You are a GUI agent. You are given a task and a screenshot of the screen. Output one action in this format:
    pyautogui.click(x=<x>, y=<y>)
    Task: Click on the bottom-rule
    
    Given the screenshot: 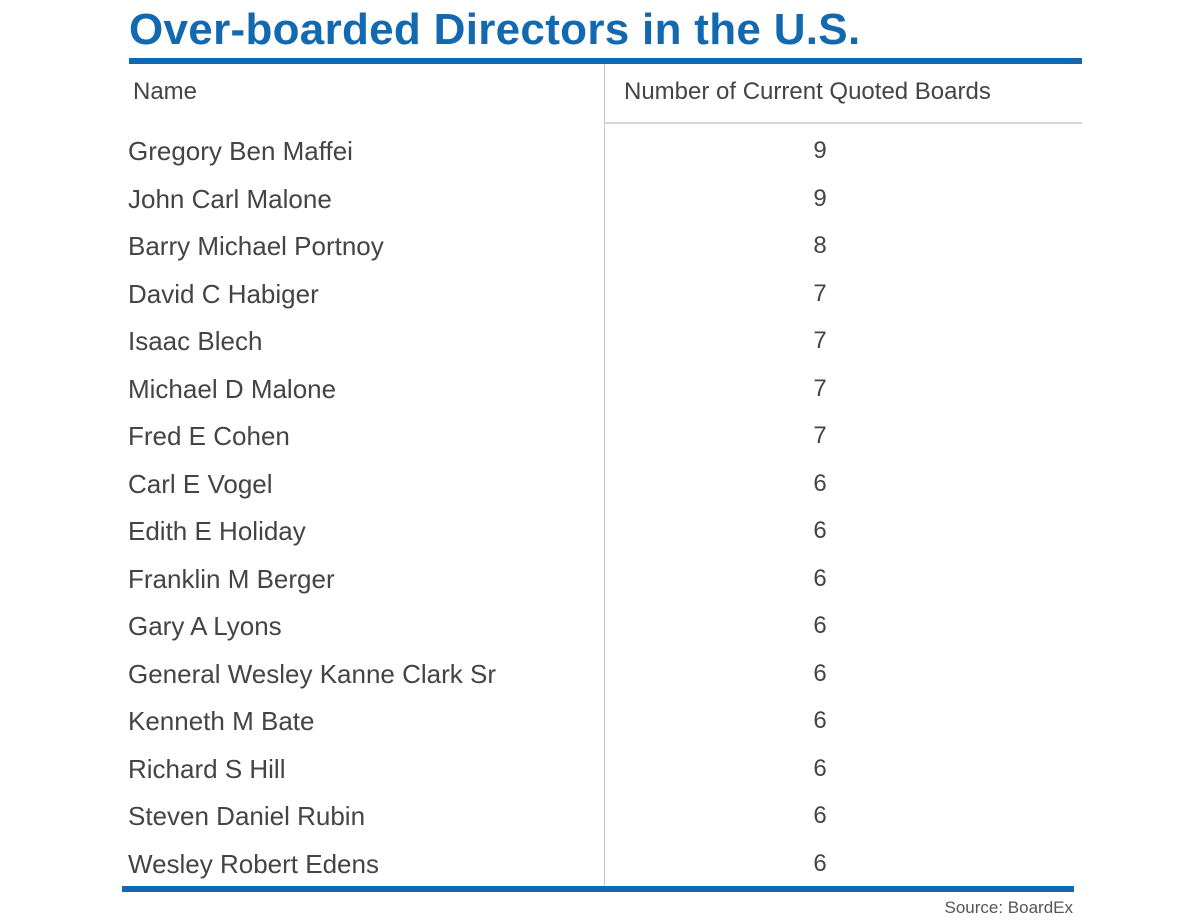 What is the action you would take?
    pyautogui.click(x=598, y=889)
    